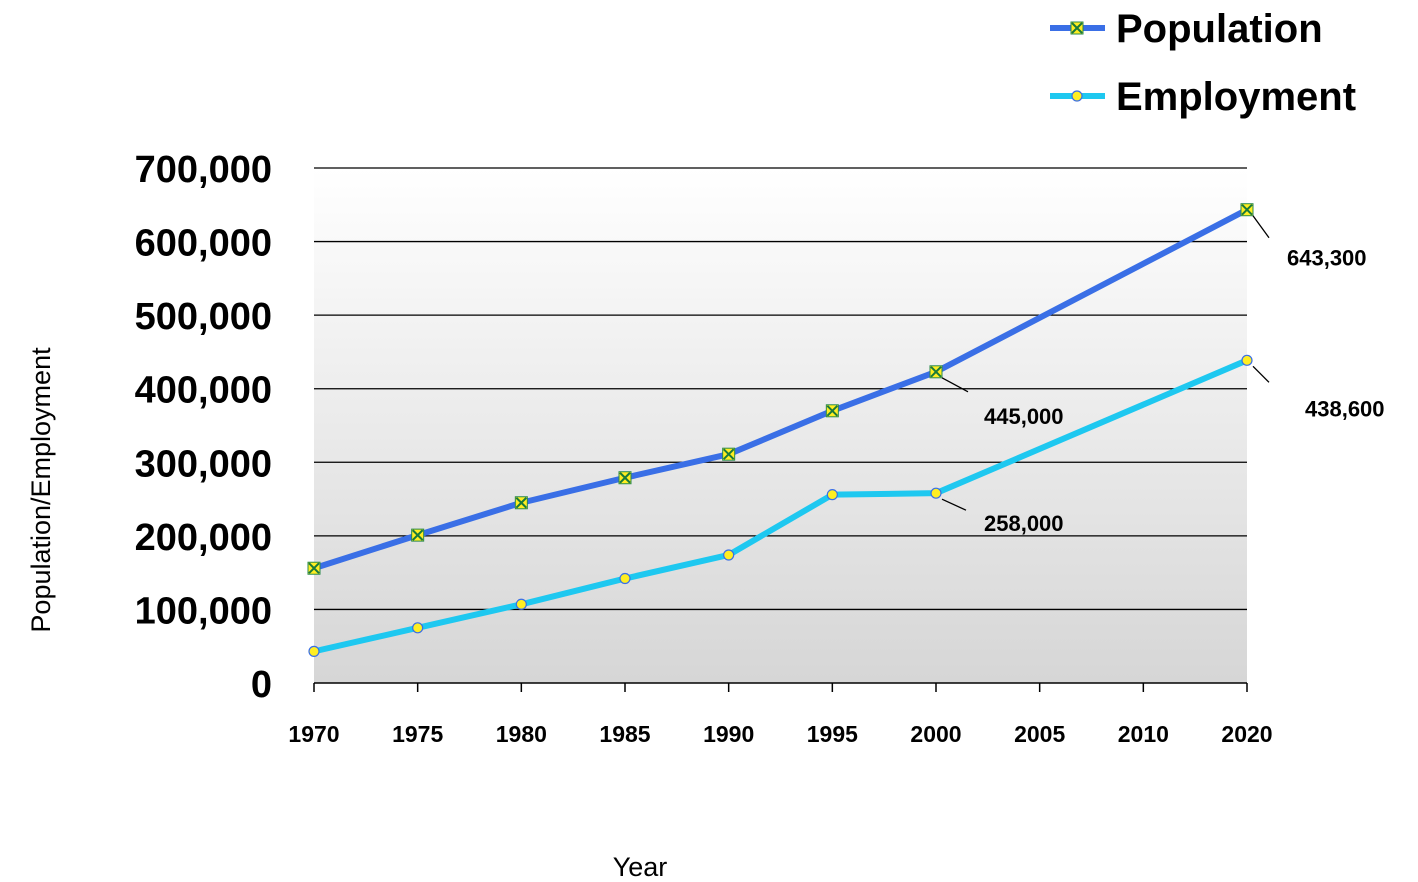  Describe the element at coordinates (1039, 734) in the screenshot. I see `x-tick-label: 2005` at that location.